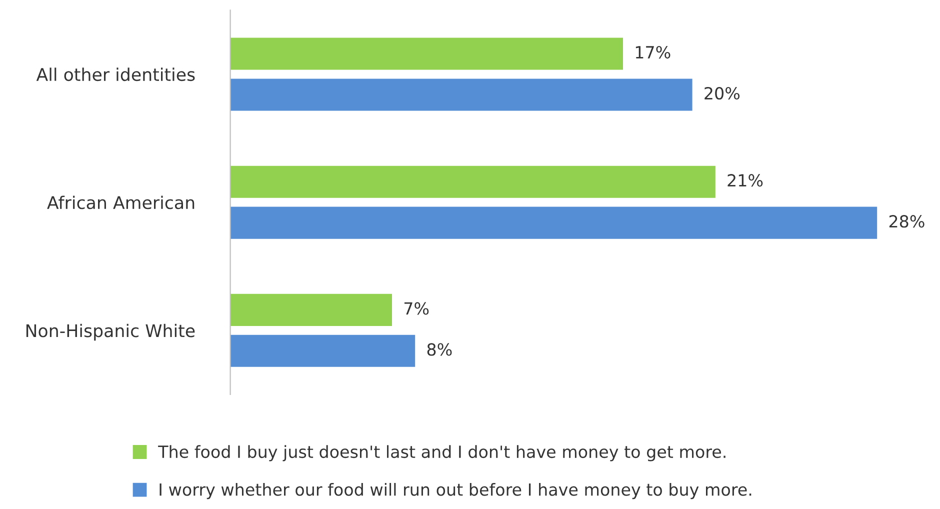 This screenshot has height=509, width=940. What do you see at coordinates (120, 203) in the screenshot?
I see `y-tick-label: African American` at bounding box center [120, 203].